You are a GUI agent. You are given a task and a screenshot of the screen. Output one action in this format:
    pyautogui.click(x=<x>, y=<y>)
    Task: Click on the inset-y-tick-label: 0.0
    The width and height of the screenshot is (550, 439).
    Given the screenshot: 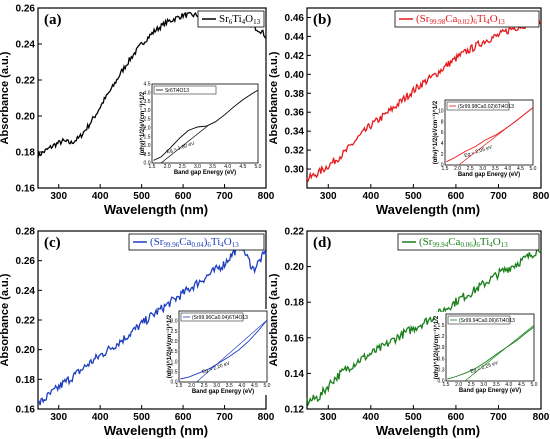 What is the action you would take?
    pyautogui.click(x=147, y=164)
    